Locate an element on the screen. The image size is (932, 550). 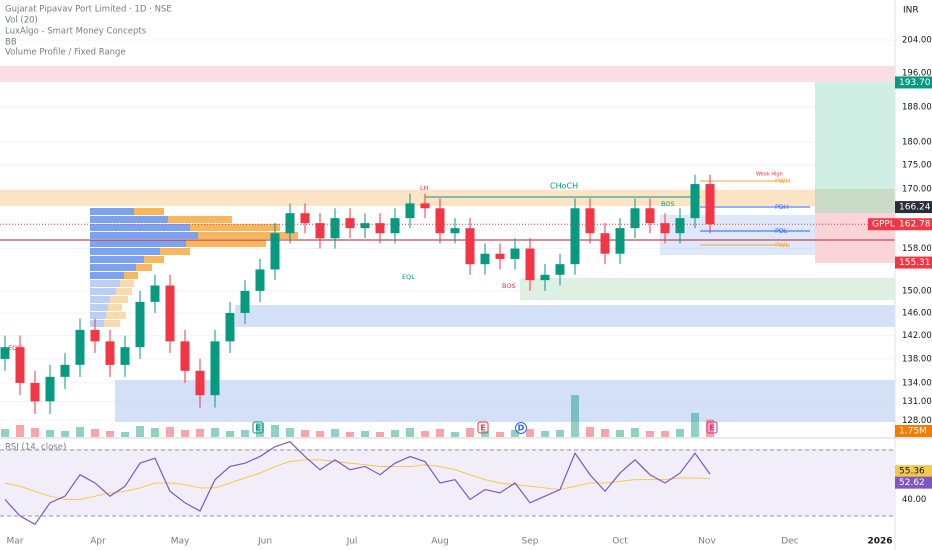
last-price: 162.78 is located at coordinates (915, 225).